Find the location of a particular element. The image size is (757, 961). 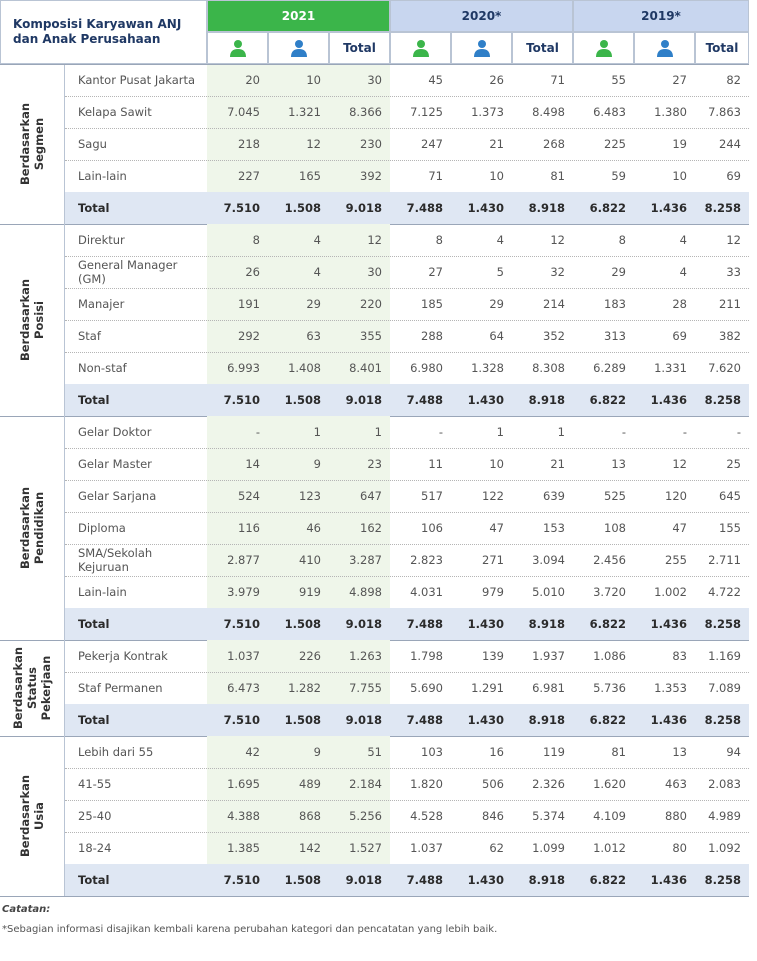

value: 10 is located at coordinates (496, 464).